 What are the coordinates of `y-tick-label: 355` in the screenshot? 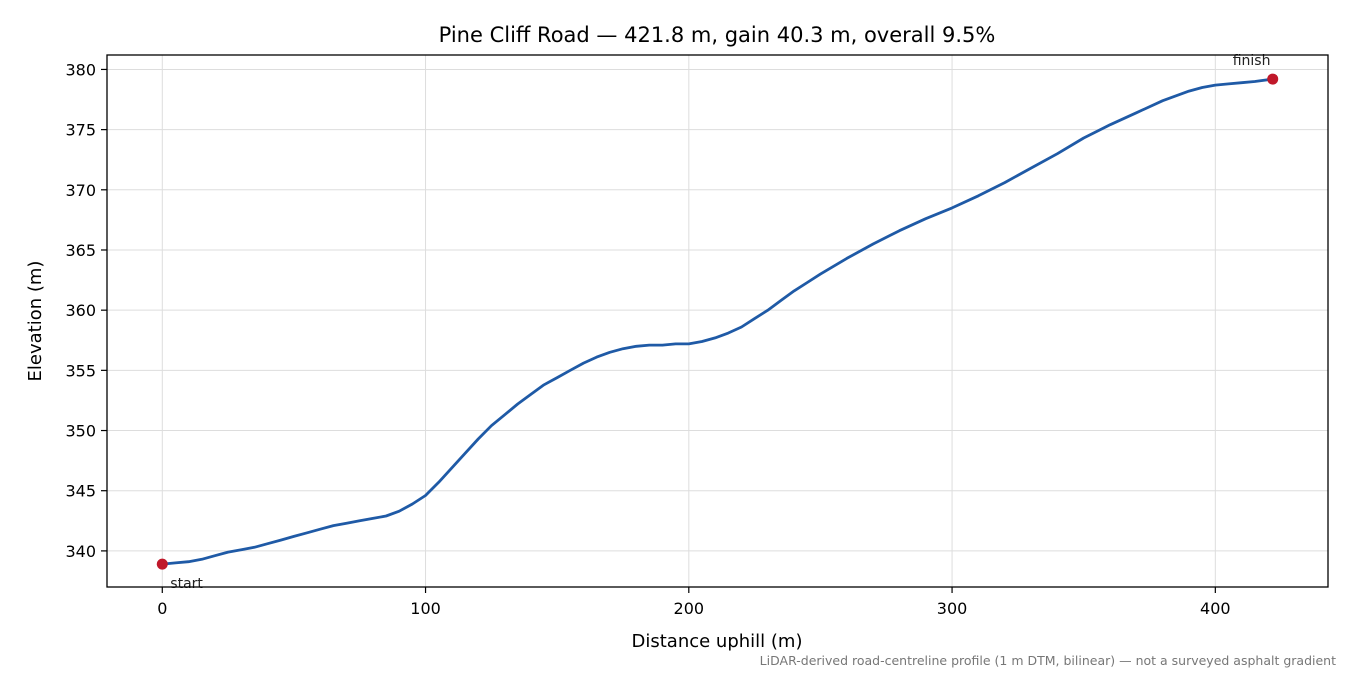 It's located at (80, 370).